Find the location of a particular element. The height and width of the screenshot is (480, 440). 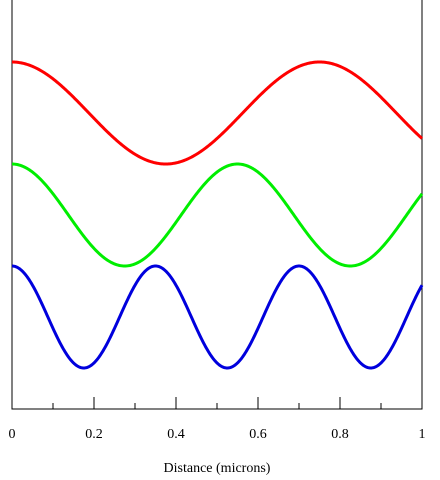

x-tick-label: 1 is located at coordinates (422, 434).